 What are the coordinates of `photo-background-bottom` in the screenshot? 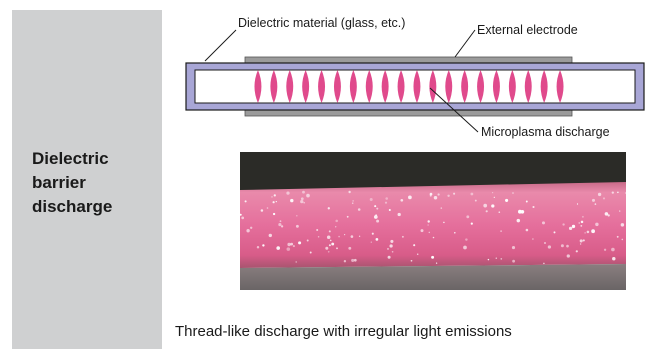 It's located at (433, 277).